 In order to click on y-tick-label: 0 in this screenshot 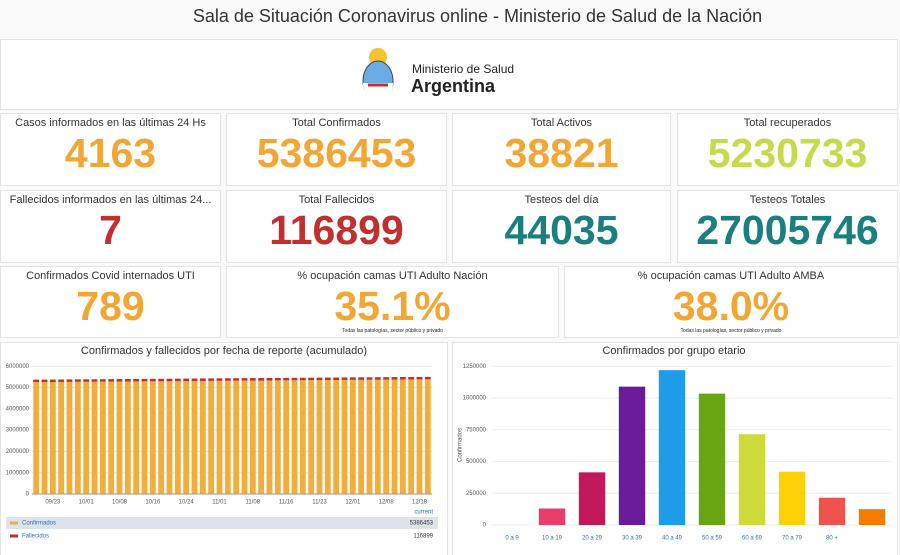, I will do `click(28, 495)`.